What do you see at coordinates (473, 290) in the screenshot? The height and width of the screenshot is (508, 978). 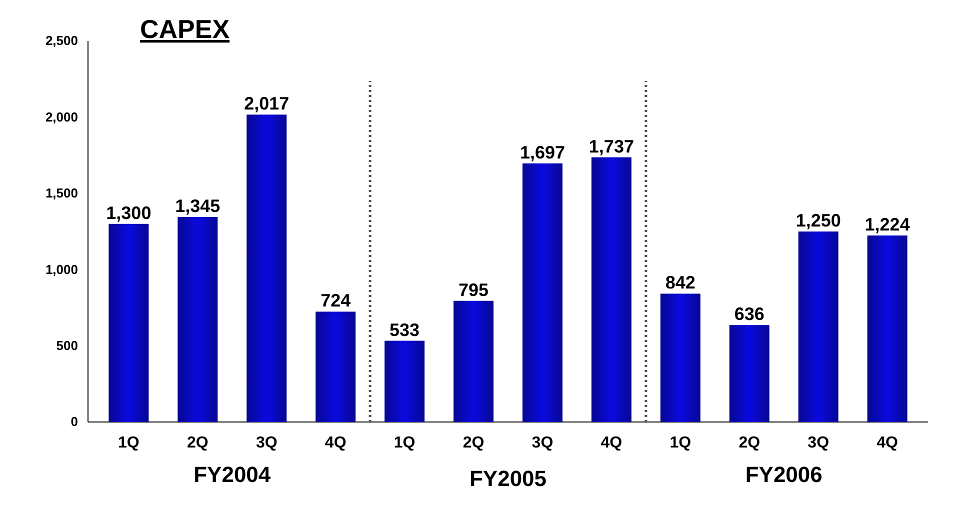 I see `data-label: 795` at bounding box center [473, 290].